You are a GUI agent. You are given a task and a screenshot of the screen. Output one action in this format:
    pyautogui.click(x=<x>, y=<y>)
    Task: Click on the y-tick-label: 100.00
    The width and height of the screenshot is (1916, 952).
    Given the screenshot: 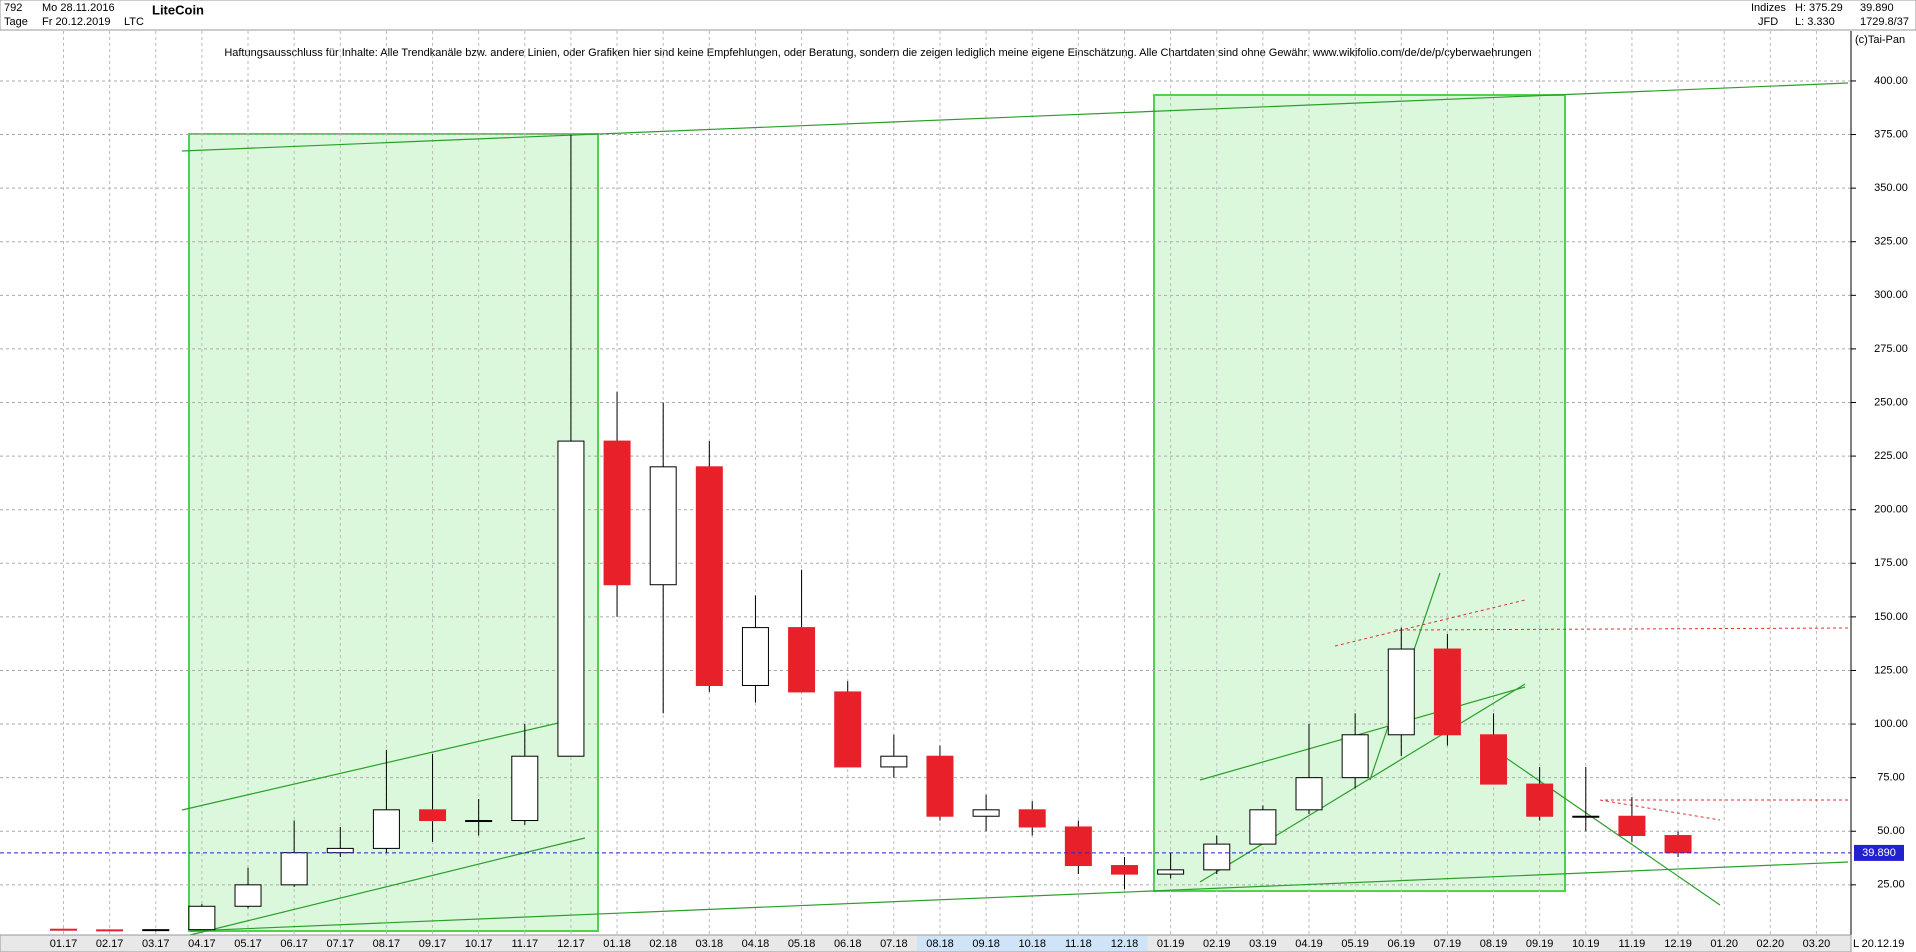 What is the action you would take?
    pyautogui.click(x=1891, y=724)
    